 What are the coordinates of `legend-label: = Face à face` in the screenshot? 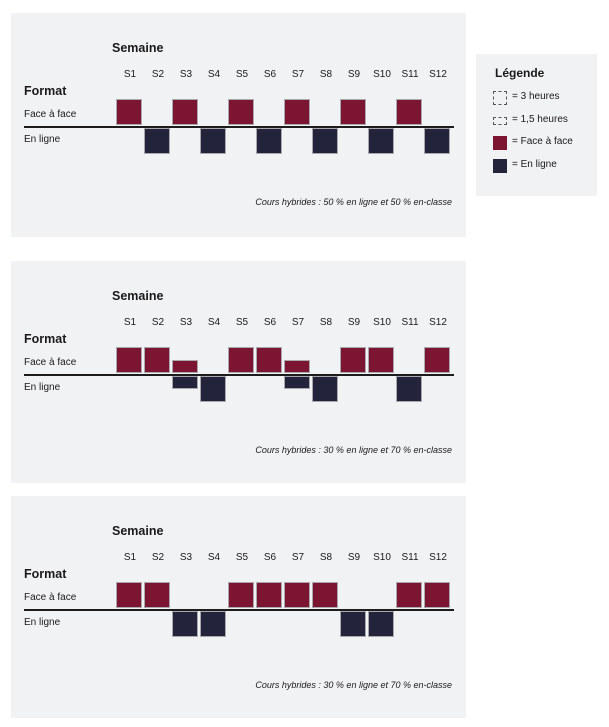 It's located at (542, 141).